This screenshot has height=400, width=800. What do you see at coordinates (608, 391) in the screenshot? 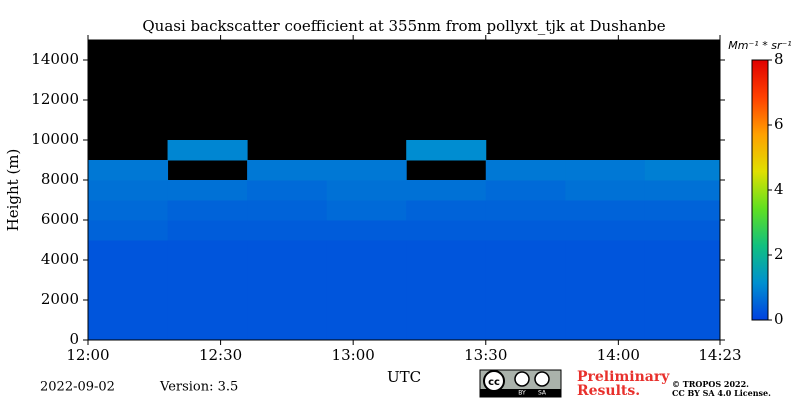
I see `notice-line: Results.` at bounding box center [608, 391].